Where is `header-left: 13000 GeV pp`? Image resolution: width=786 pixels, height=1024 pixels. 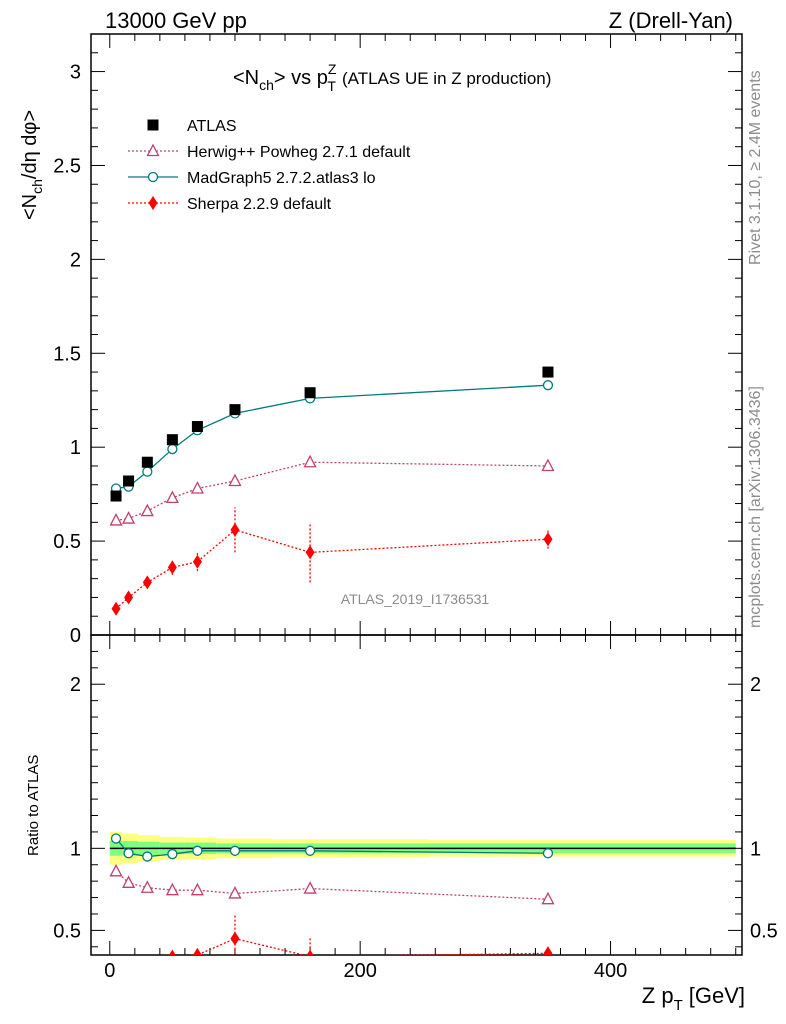
header-left: 13000 GeV pp is located at coordinates (176, 20).